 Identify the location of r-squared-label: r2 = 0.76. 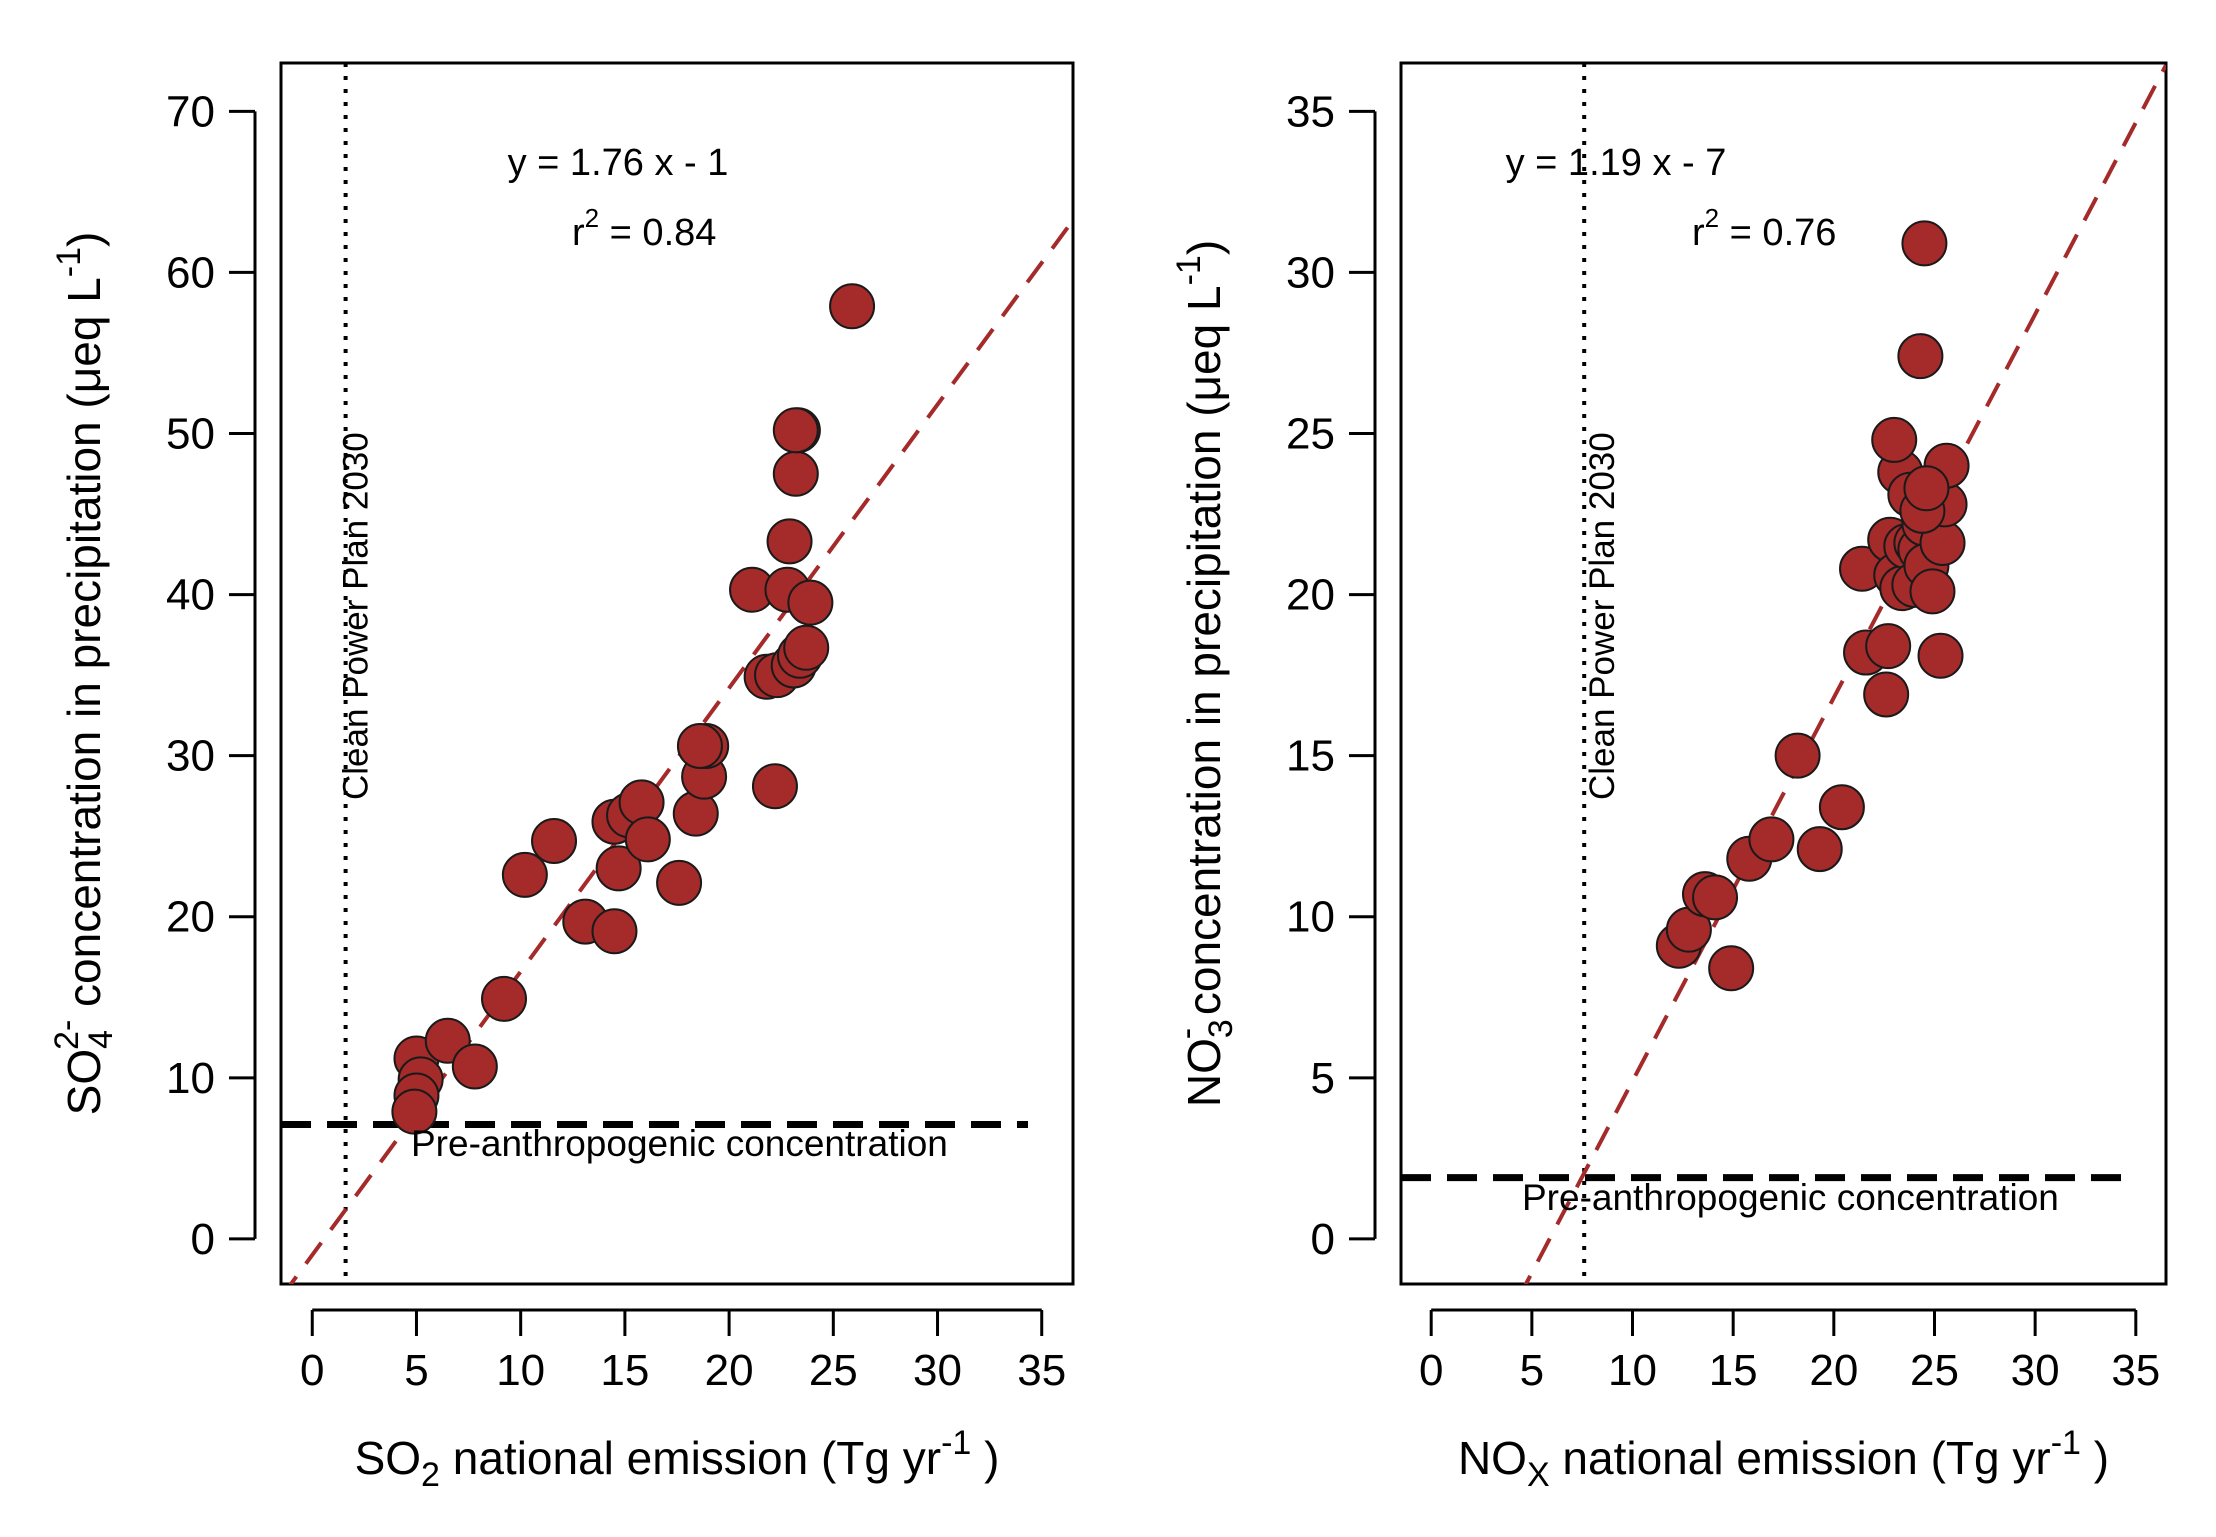
(1764, 228).